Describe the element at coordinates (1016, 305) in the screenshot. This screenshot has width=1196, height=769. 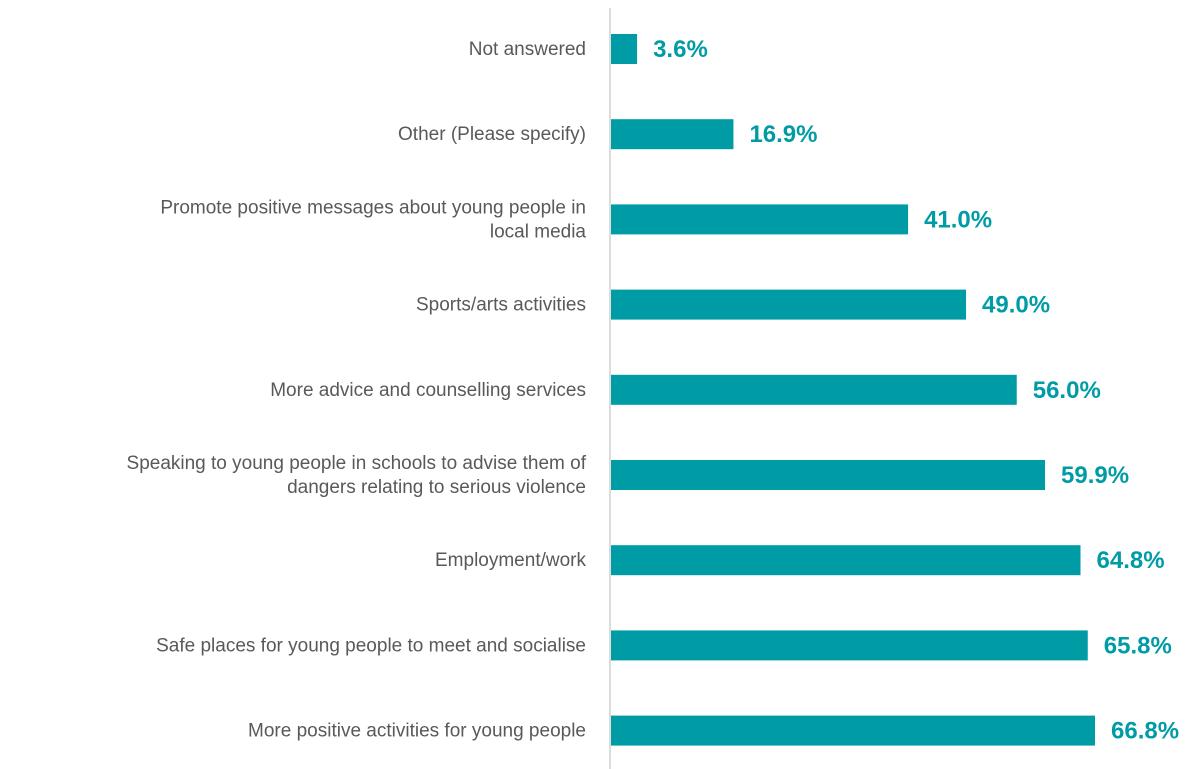
I see `data-label: 49.0%` at that location.